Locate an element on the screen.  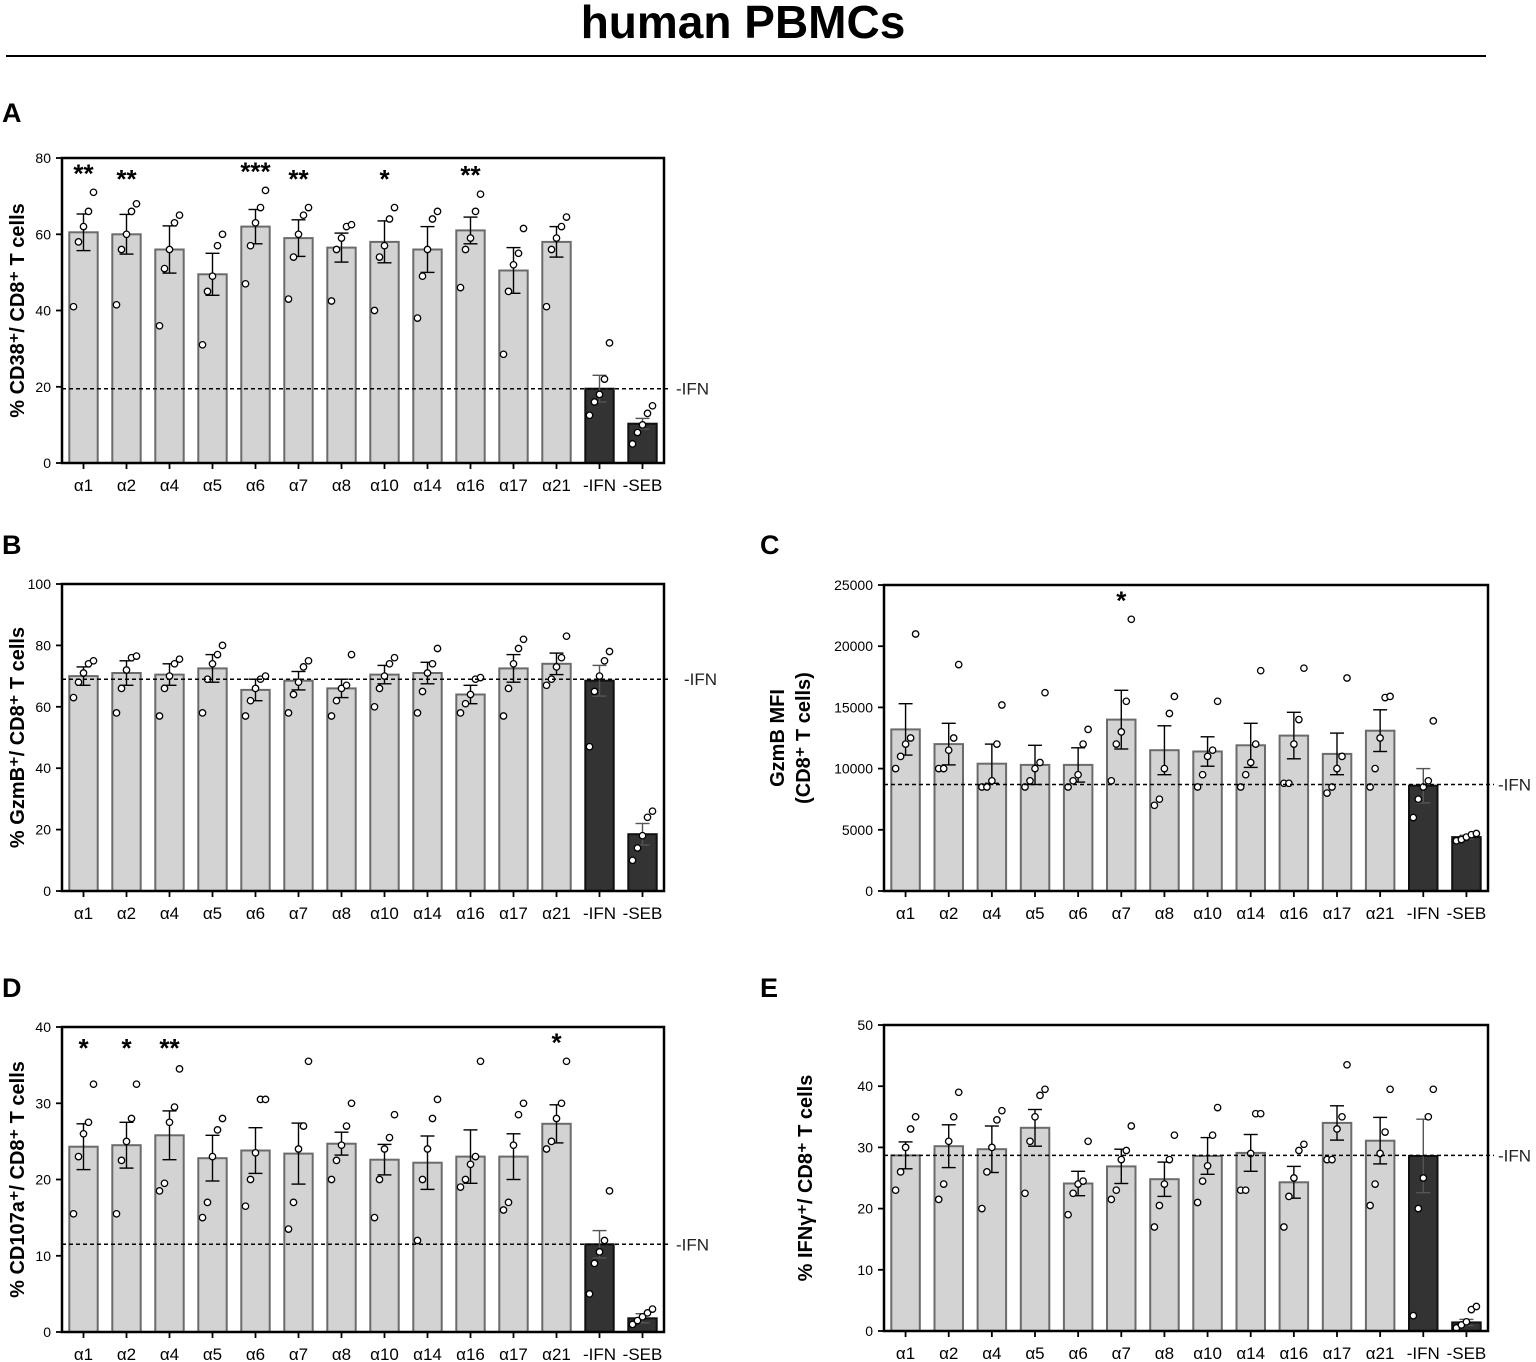
x-tick-label-c-7: α10 is located at coordinates (1207, 913).